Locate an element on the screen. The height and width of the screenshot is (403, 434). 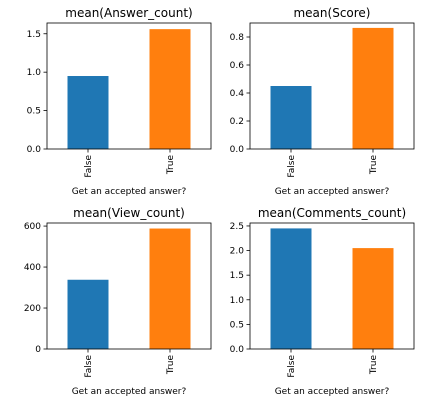
y-tick-label: 200 is located at coordinates (32, 309).